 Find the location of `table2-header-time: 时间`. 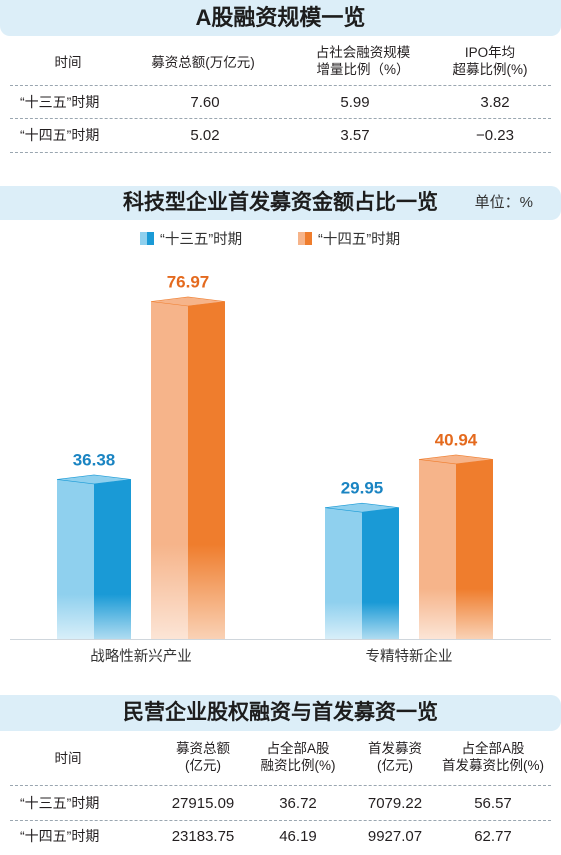

table2-header-time: 时间 is located at coordinates (68, 758).